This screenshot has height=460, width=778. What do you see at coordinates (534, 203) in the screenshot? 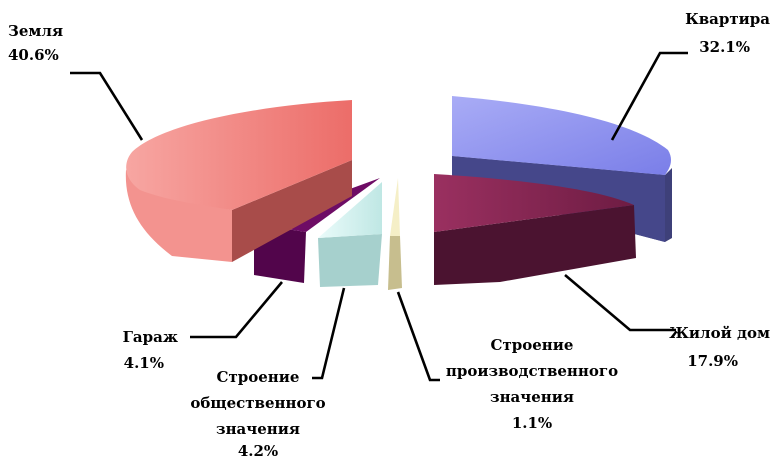
I see `slice-zhiloy-dom-top` at bounding box center [534, 203].